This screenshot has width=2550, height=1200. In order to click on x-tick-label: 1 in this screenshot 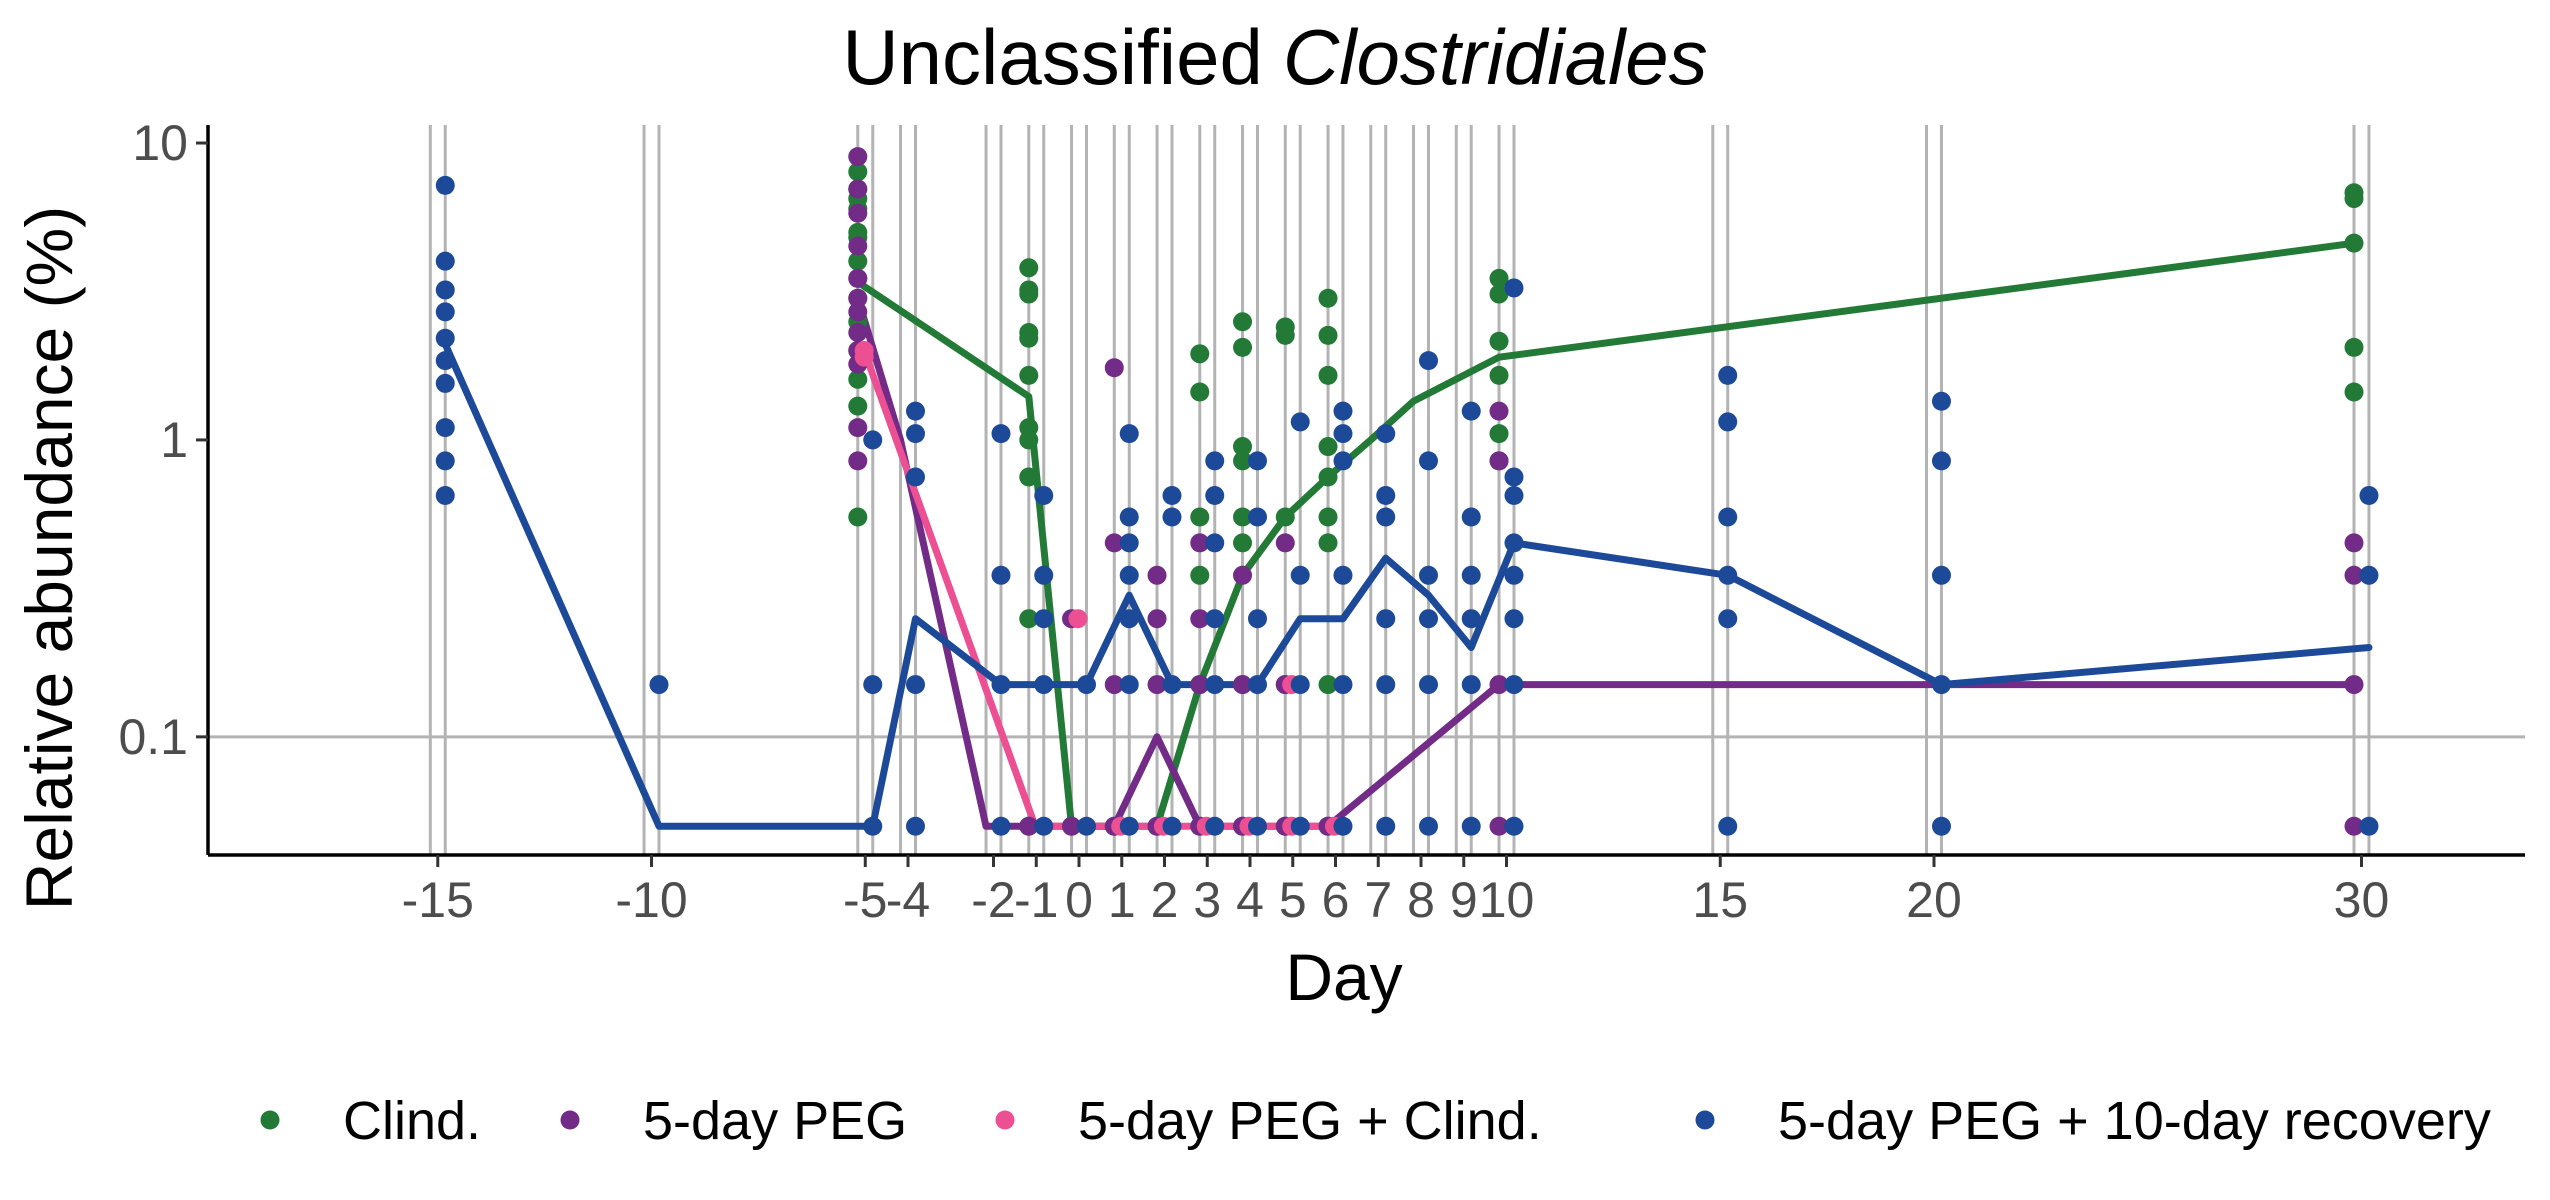, I will do `click(1122, 900)`.